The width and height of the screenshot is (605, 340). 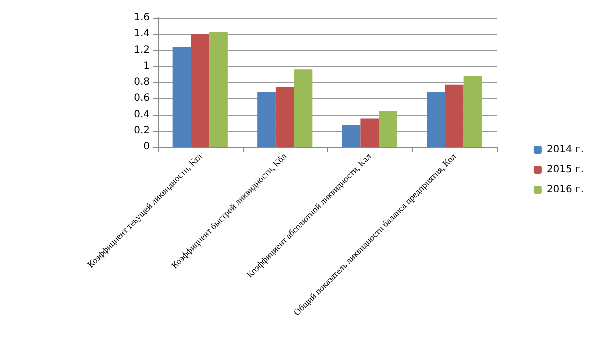 What do you see at coordinates (142, 34) in the screenshot?
I see `y-tick-label: 1.4` at bounding box center [142, 34].